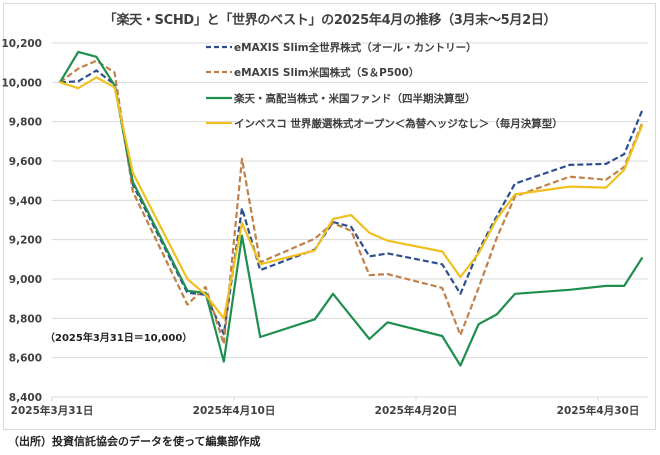  What do you see at coordinates (354, 98) in the screenshot?
I see `legend-label: 楽天・高配当株式・米国ファンド（四半期決算型）` at bounding box center [354, 98].